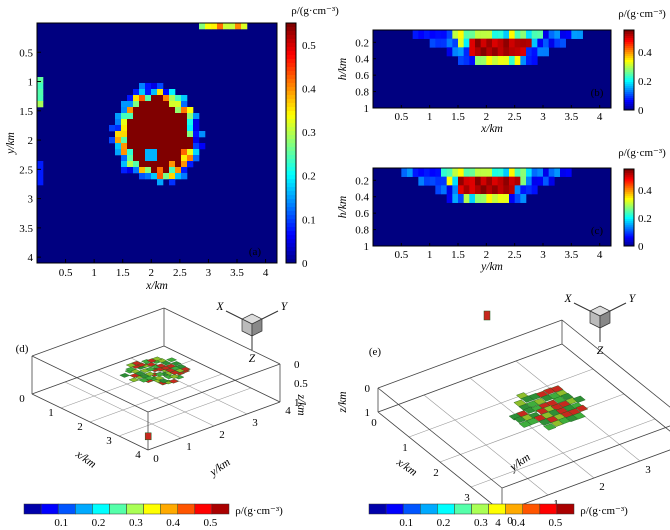  Describe the element at coordinates (430, 117) in the screenshot. I see `x-tick-label: 1` at that location.